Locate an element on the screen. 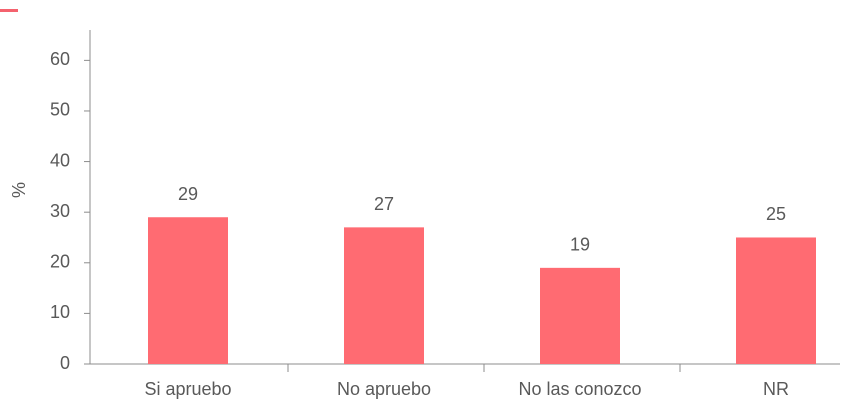  data-label: 29 is located at coordinates (188, 194).